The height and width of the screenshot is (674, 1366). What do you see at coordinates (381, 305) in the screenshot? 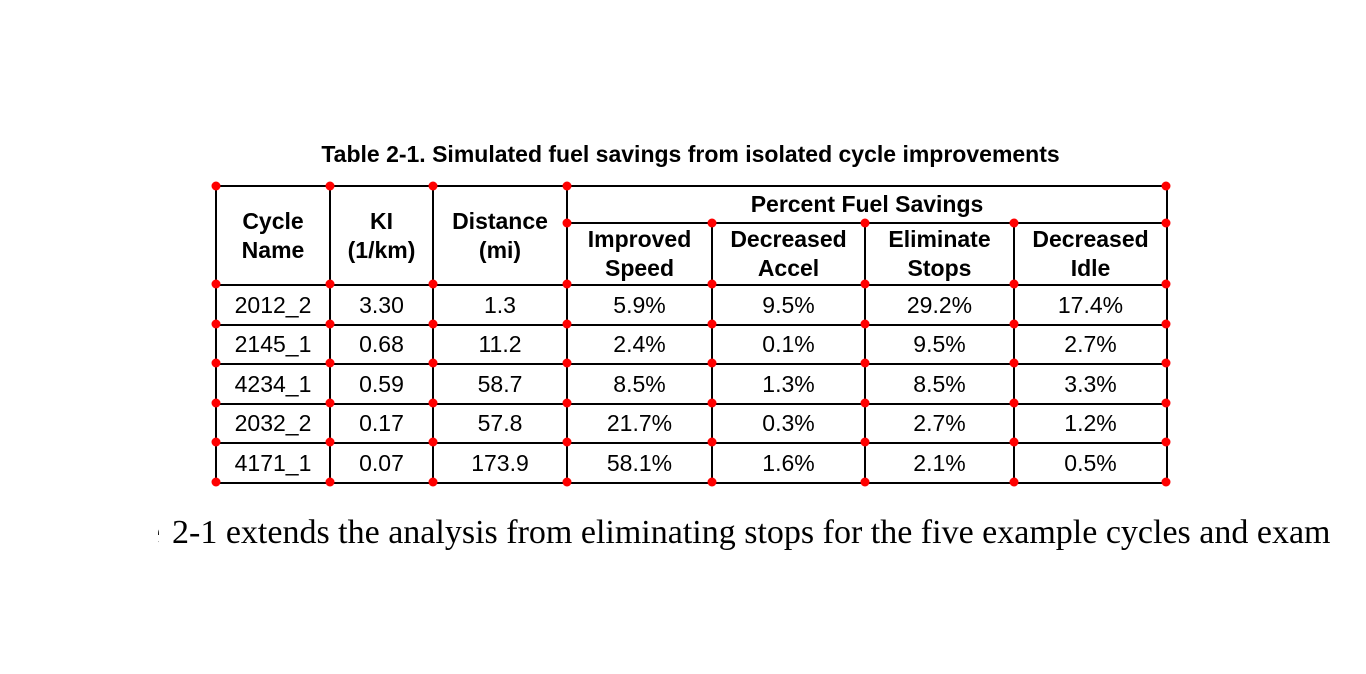
I see `cell-ki: 3.30` at bounding box center [381, 305].